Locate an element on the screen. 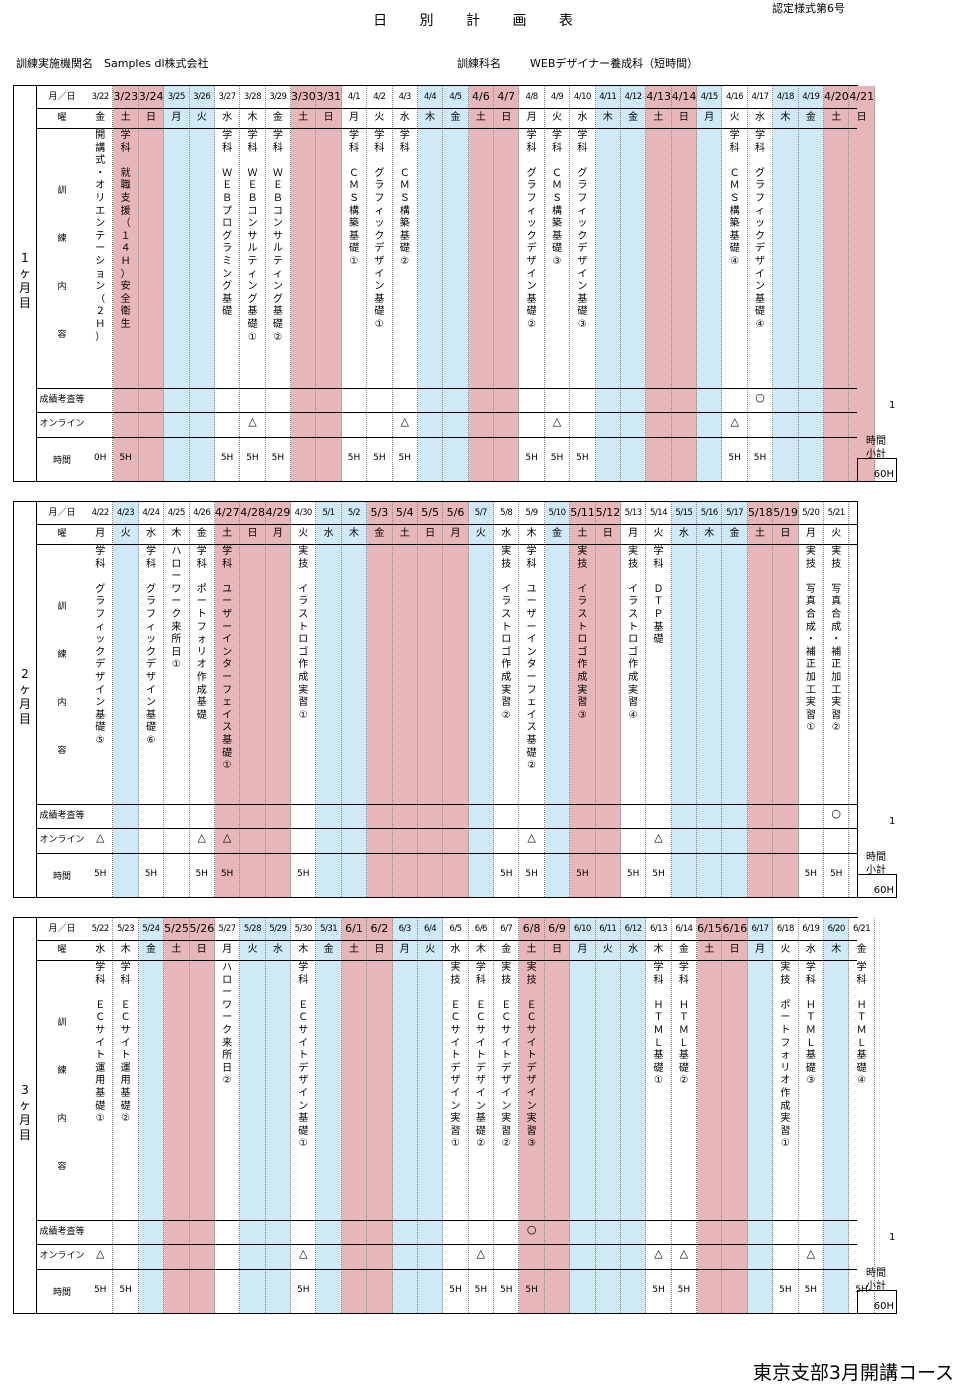  day-column: 5/22 水学科 Ｅ Ｃ サイト運用基礎 ① △ 5H is located at coordinates (101, 1115).